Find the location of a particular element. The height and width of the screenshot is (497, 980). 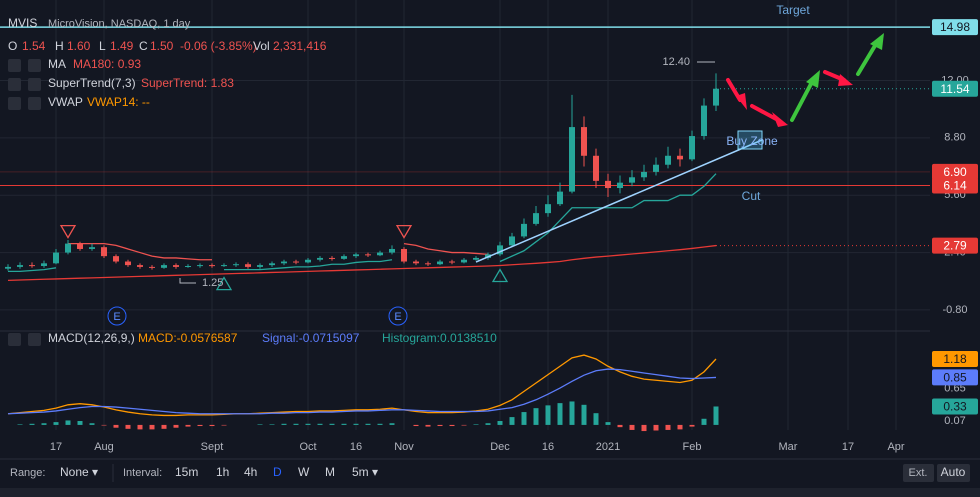

macd-value: MACD:-0.0576587 is located at coordinates (188, 338).